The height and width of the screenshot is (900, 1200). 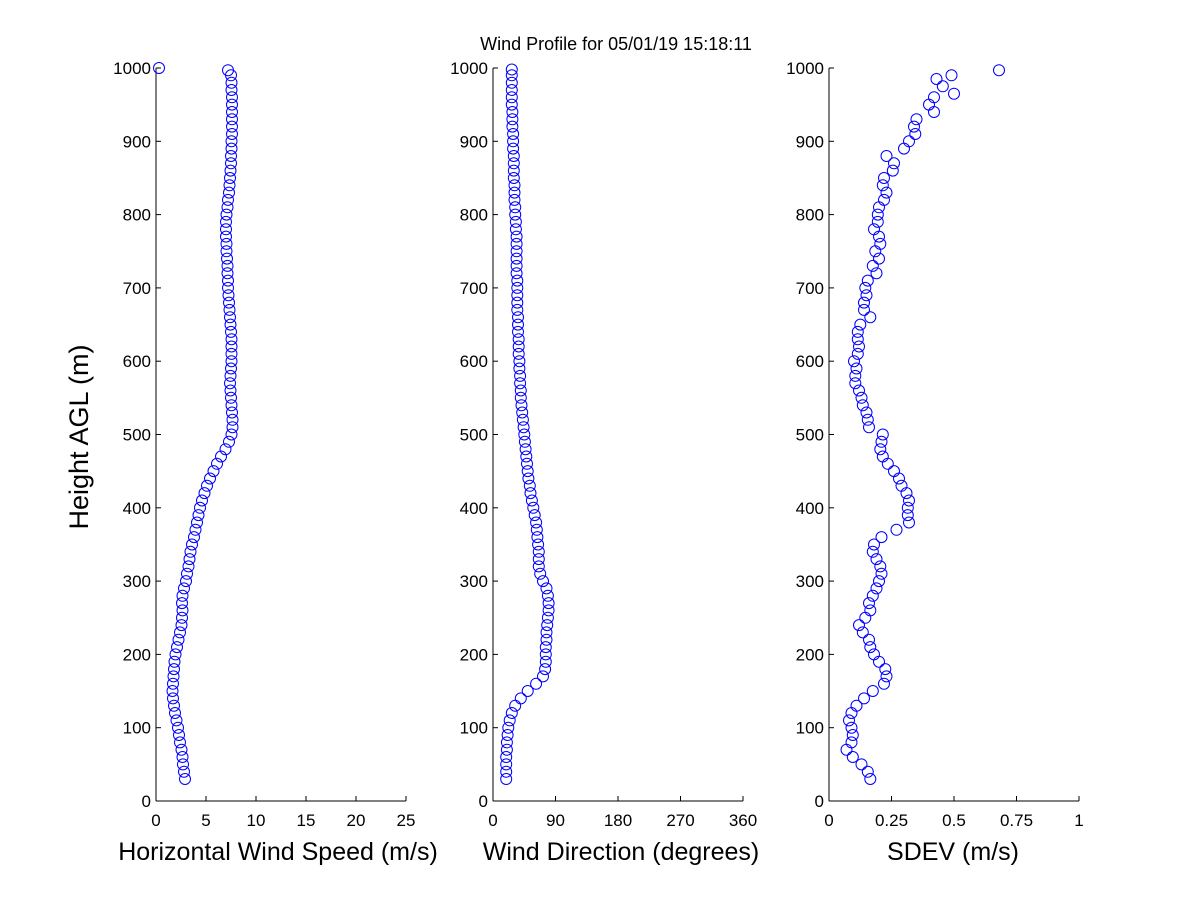 What do you see at coordinates (256, 820) in the screenshot?
I see `x-tick-label: 10` at bounding box center [256, 820].